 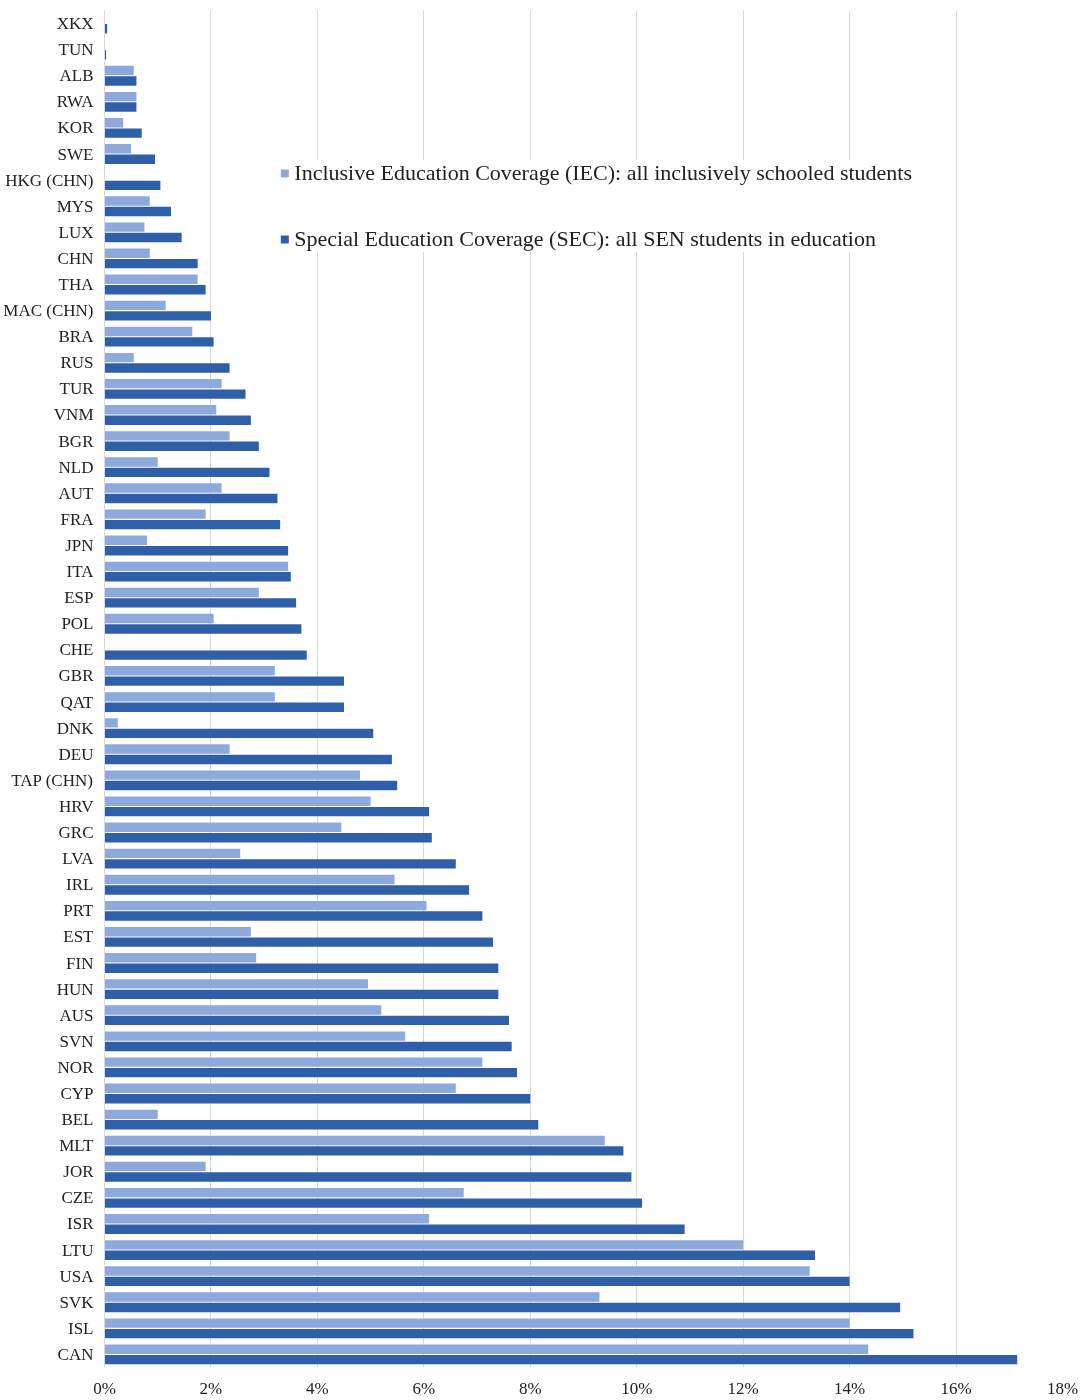 What do you see at coordinates (75, 989) in the screenshot?
I see `y-tick-label: HUN` at bounding box center [75, 989].